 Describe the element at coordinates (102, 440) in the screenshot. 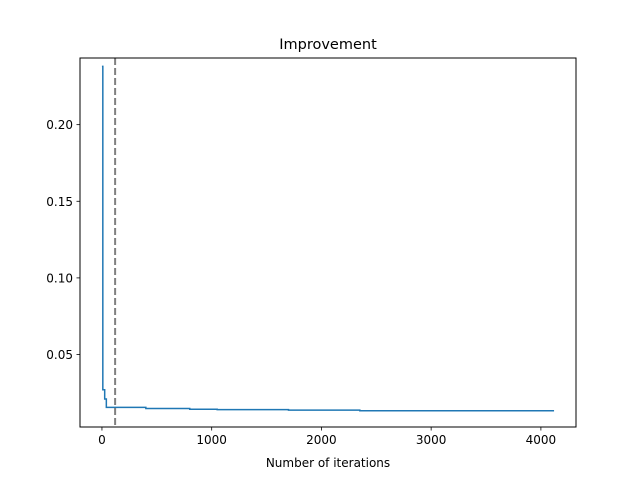

I see `x-tick-label: 0` at that location.